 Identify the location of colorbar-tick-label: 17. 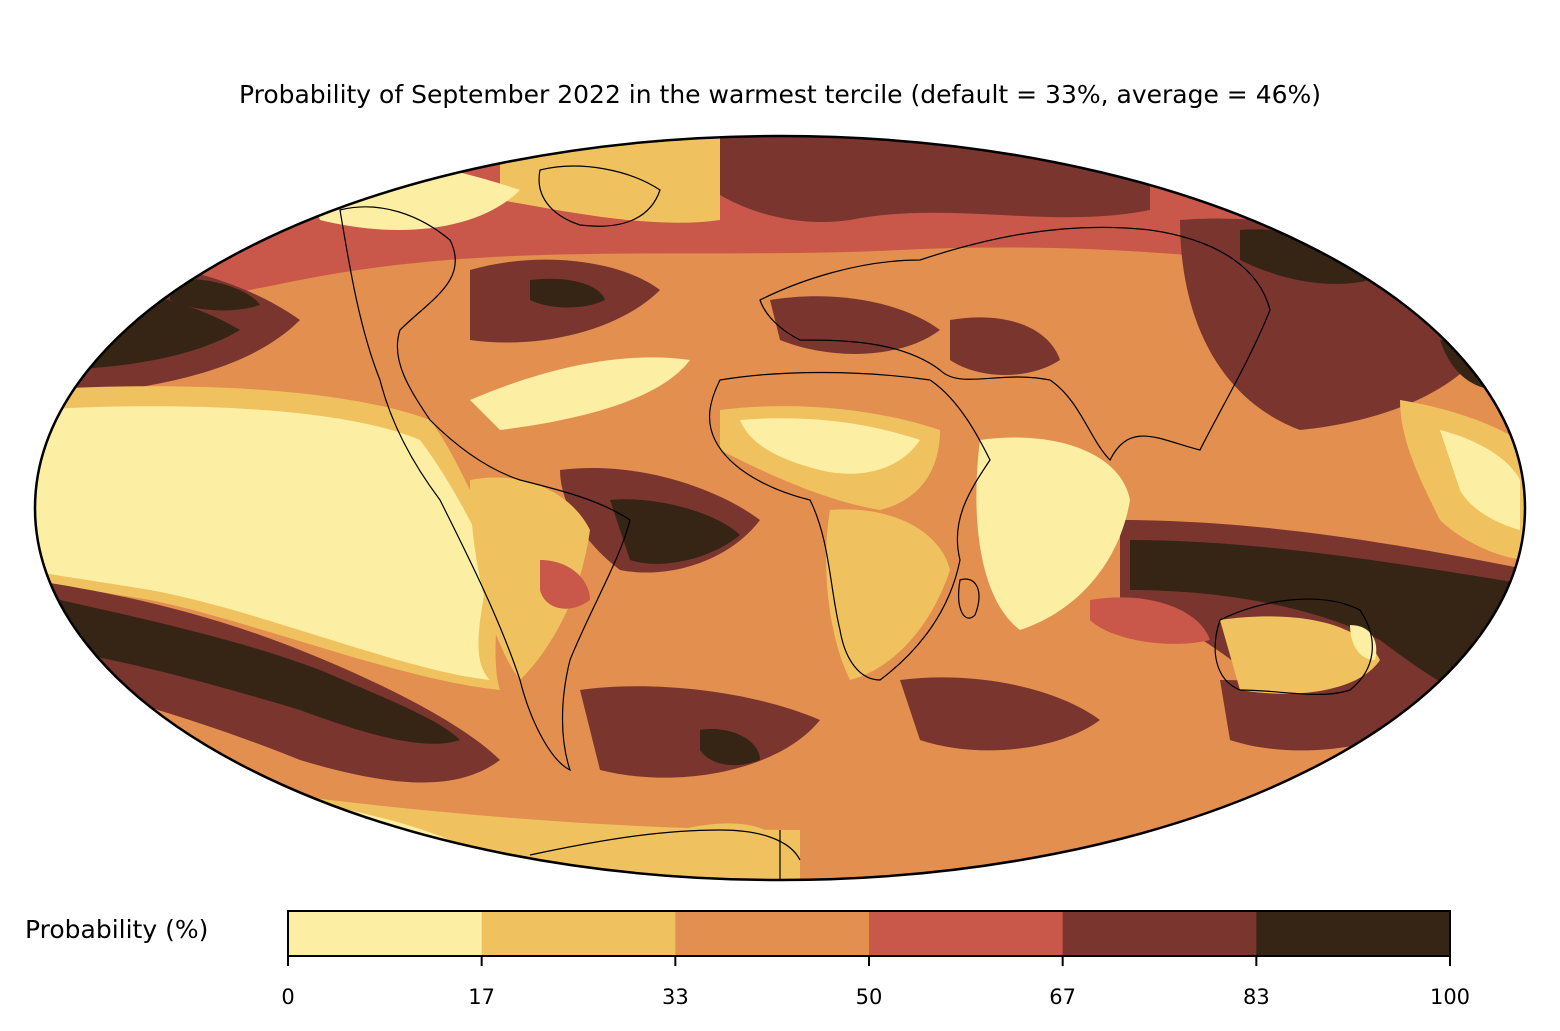
(482, 997).